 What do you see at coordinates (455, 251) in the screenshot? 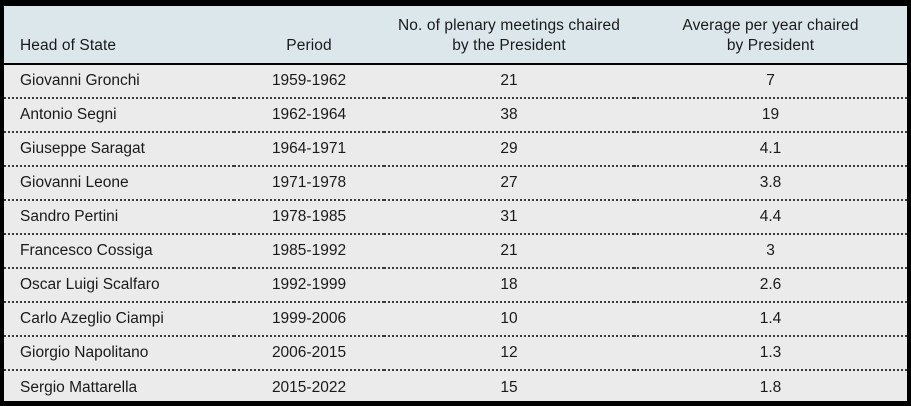
I see `table-row: Francesco Cossiga 1985-1992 21 3` at bounding box center [455, 251].